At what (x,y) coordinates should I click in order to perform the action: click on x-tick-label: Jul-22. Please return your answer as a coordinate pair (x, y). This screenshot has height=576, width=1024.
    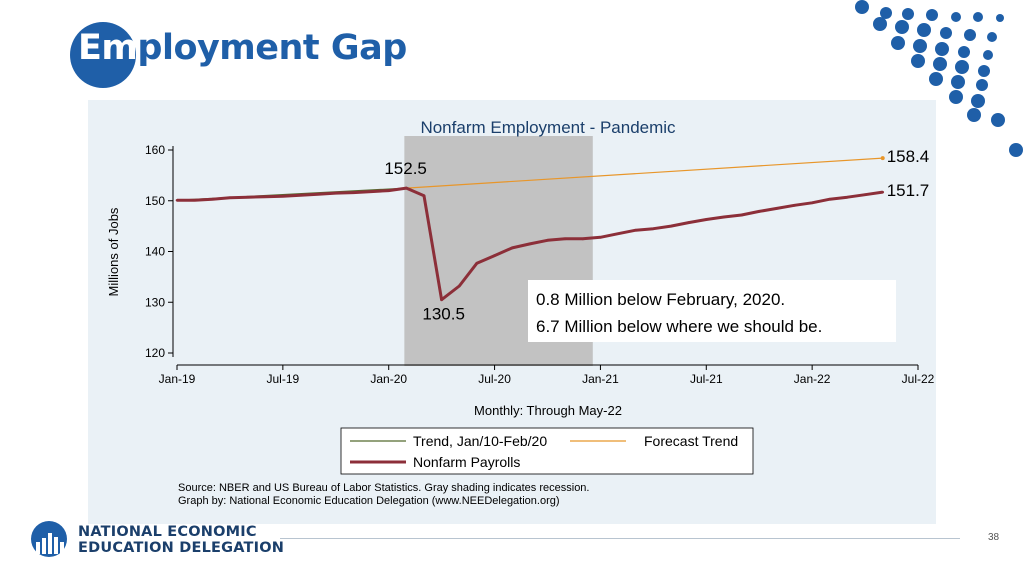
    Looking at the image, I should click on (918, 379).